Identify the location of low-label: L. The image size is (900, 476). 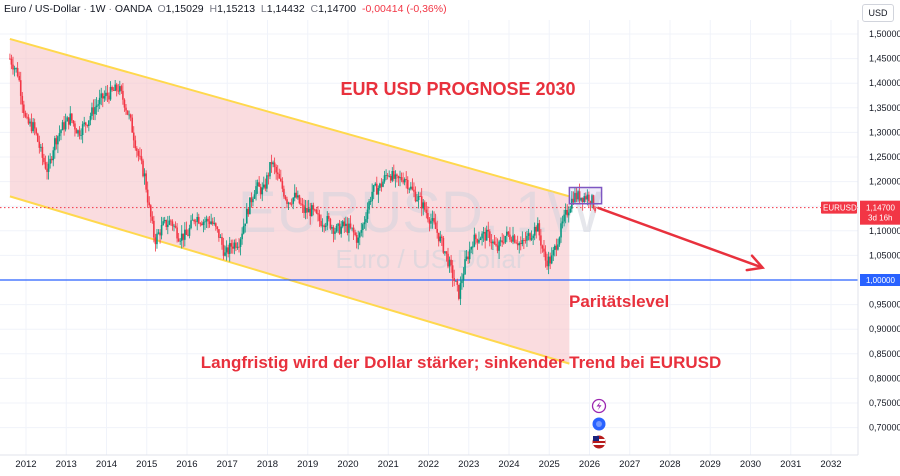
(263, 9).